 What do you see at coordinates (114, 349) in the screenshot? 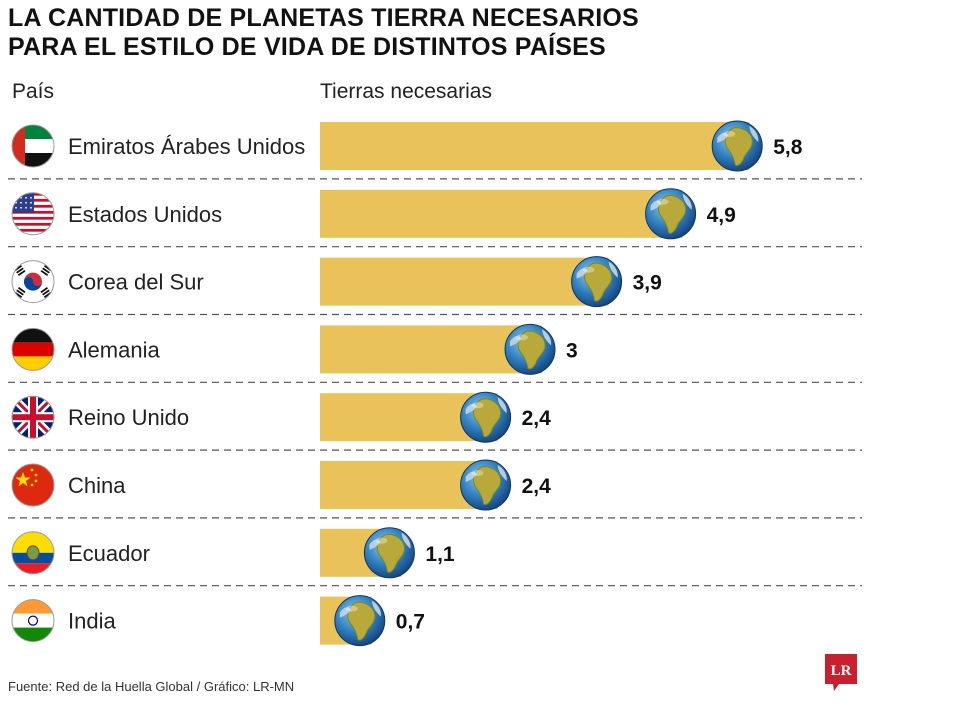
I see `country-label: Alemania` at bounding box center [114, 349].